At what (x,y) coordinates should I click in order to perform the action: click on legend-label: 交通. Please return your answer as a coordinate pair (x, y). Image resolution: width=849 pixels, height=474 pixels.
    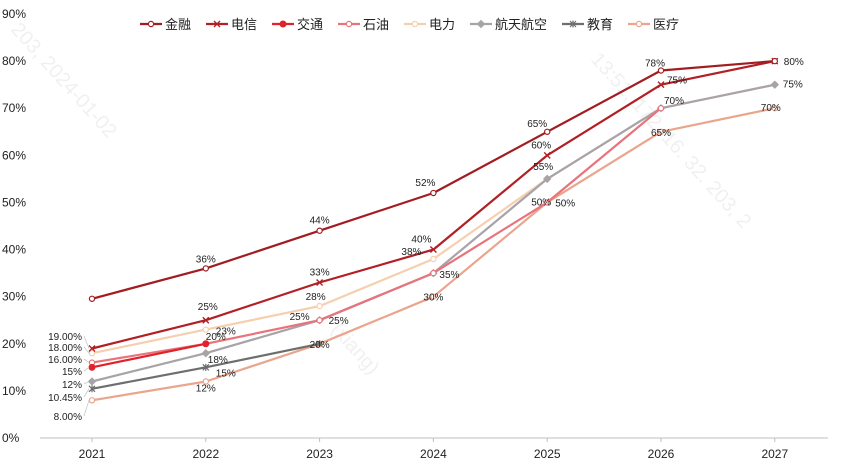
    Looking at the image, I should click on (310, 24).